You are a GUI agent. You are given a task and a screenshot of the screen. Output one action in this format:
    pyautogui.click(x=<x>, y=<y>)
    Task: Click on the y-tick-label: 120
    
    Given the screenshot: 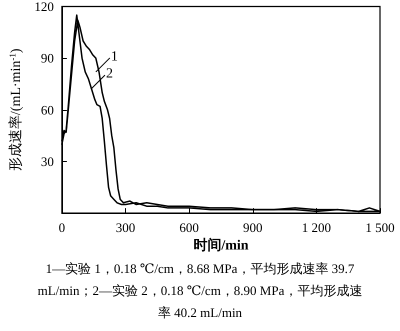 What is the action you would take?
    pyautogui.click(x=44, y=7)
    